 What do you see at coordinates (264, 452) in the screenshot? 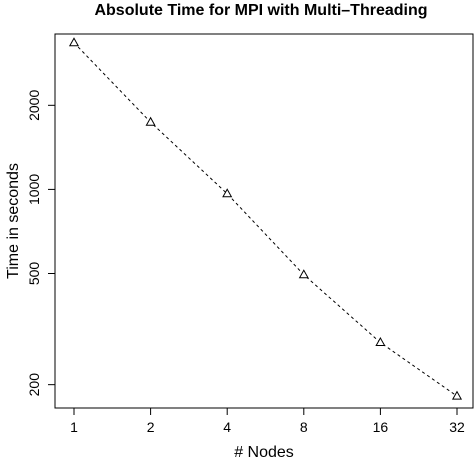
I see `x-axis-label: # Nodes` at bounding box center [264, 452].